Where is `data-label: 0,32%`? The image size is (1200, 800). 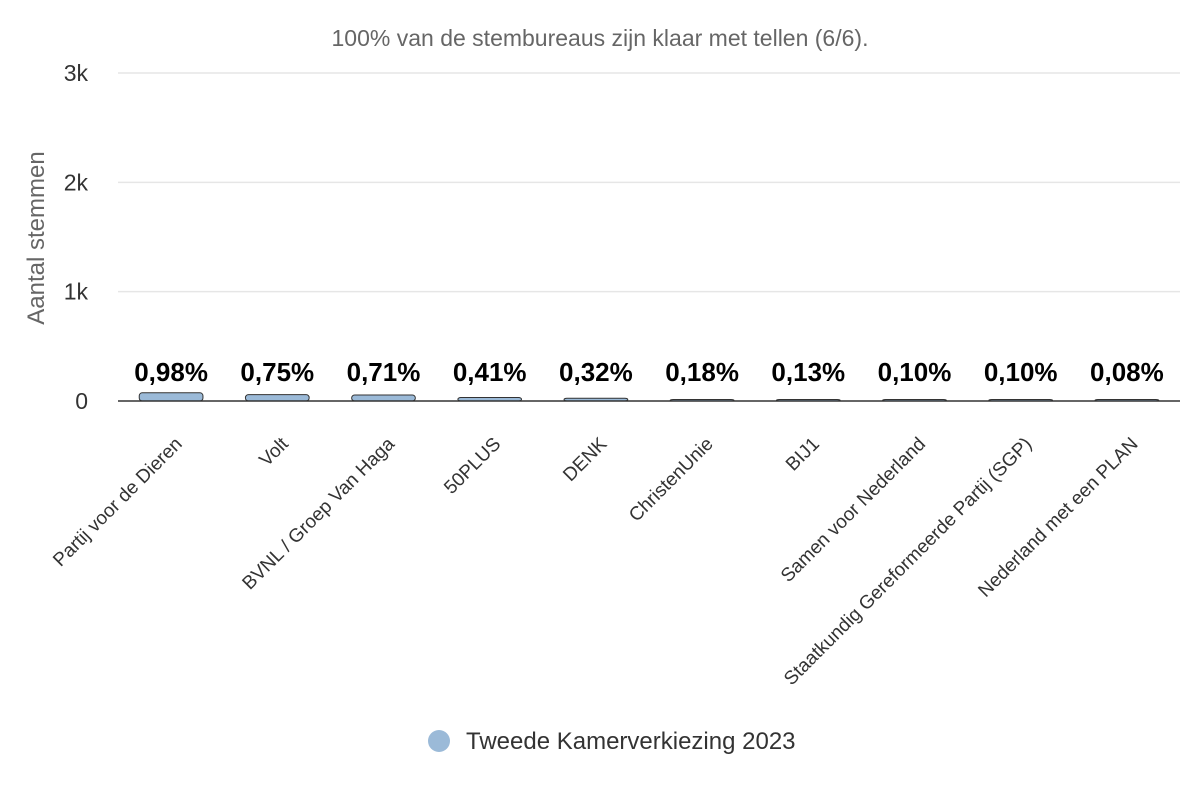
data-label: 0,32% is located at coordinates (596, 372).